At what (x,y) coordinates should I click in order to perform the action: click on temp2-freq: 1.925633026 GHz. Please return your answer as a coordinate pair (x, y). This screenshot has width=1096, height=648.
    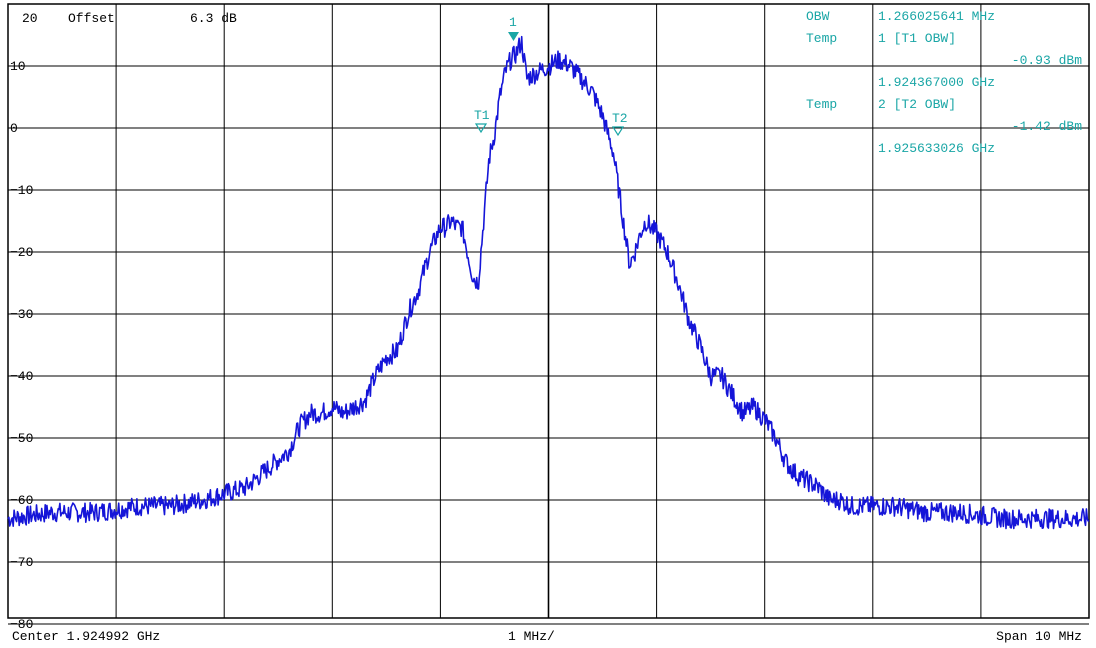
    Looking at the image, I should click on (936, 148).